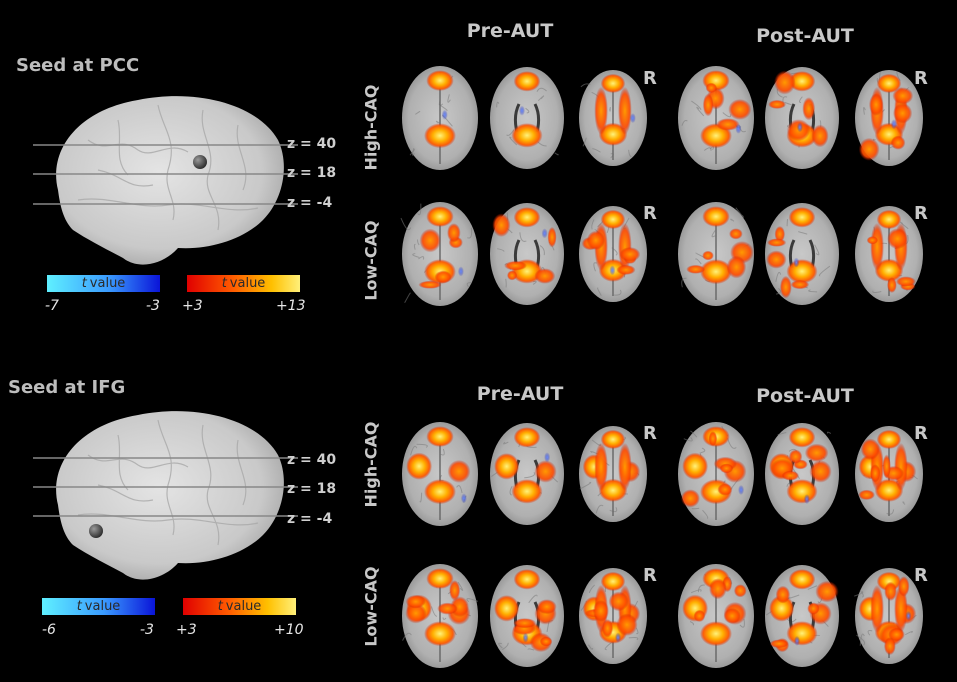  Describe the element at coordinates (289, 630) in the screenshot. I see `colorbar-tick-pos-max: +10` at that location.